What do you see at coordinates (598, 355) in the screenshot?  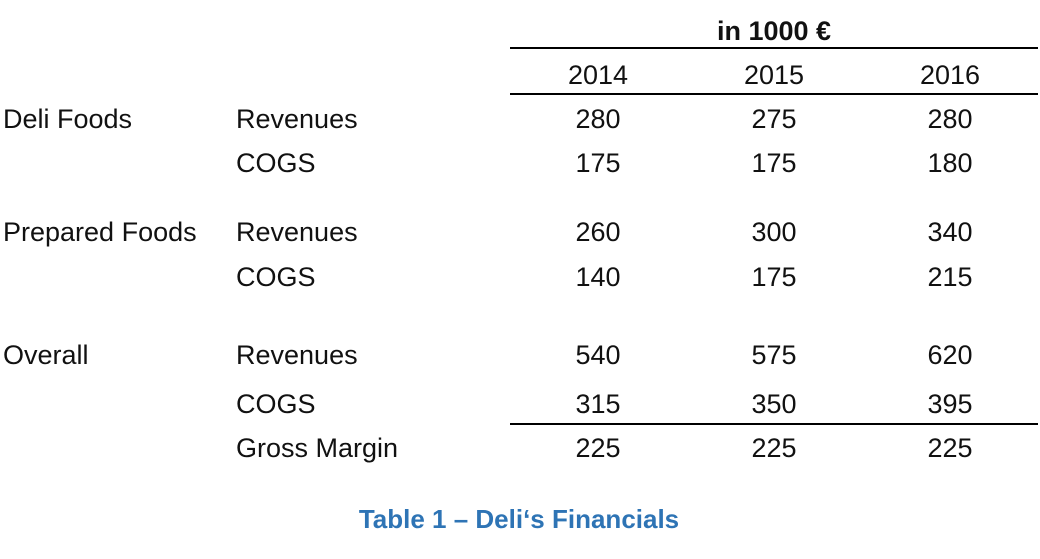 I see `table-cell: 540` at bounding box center [598, 355].